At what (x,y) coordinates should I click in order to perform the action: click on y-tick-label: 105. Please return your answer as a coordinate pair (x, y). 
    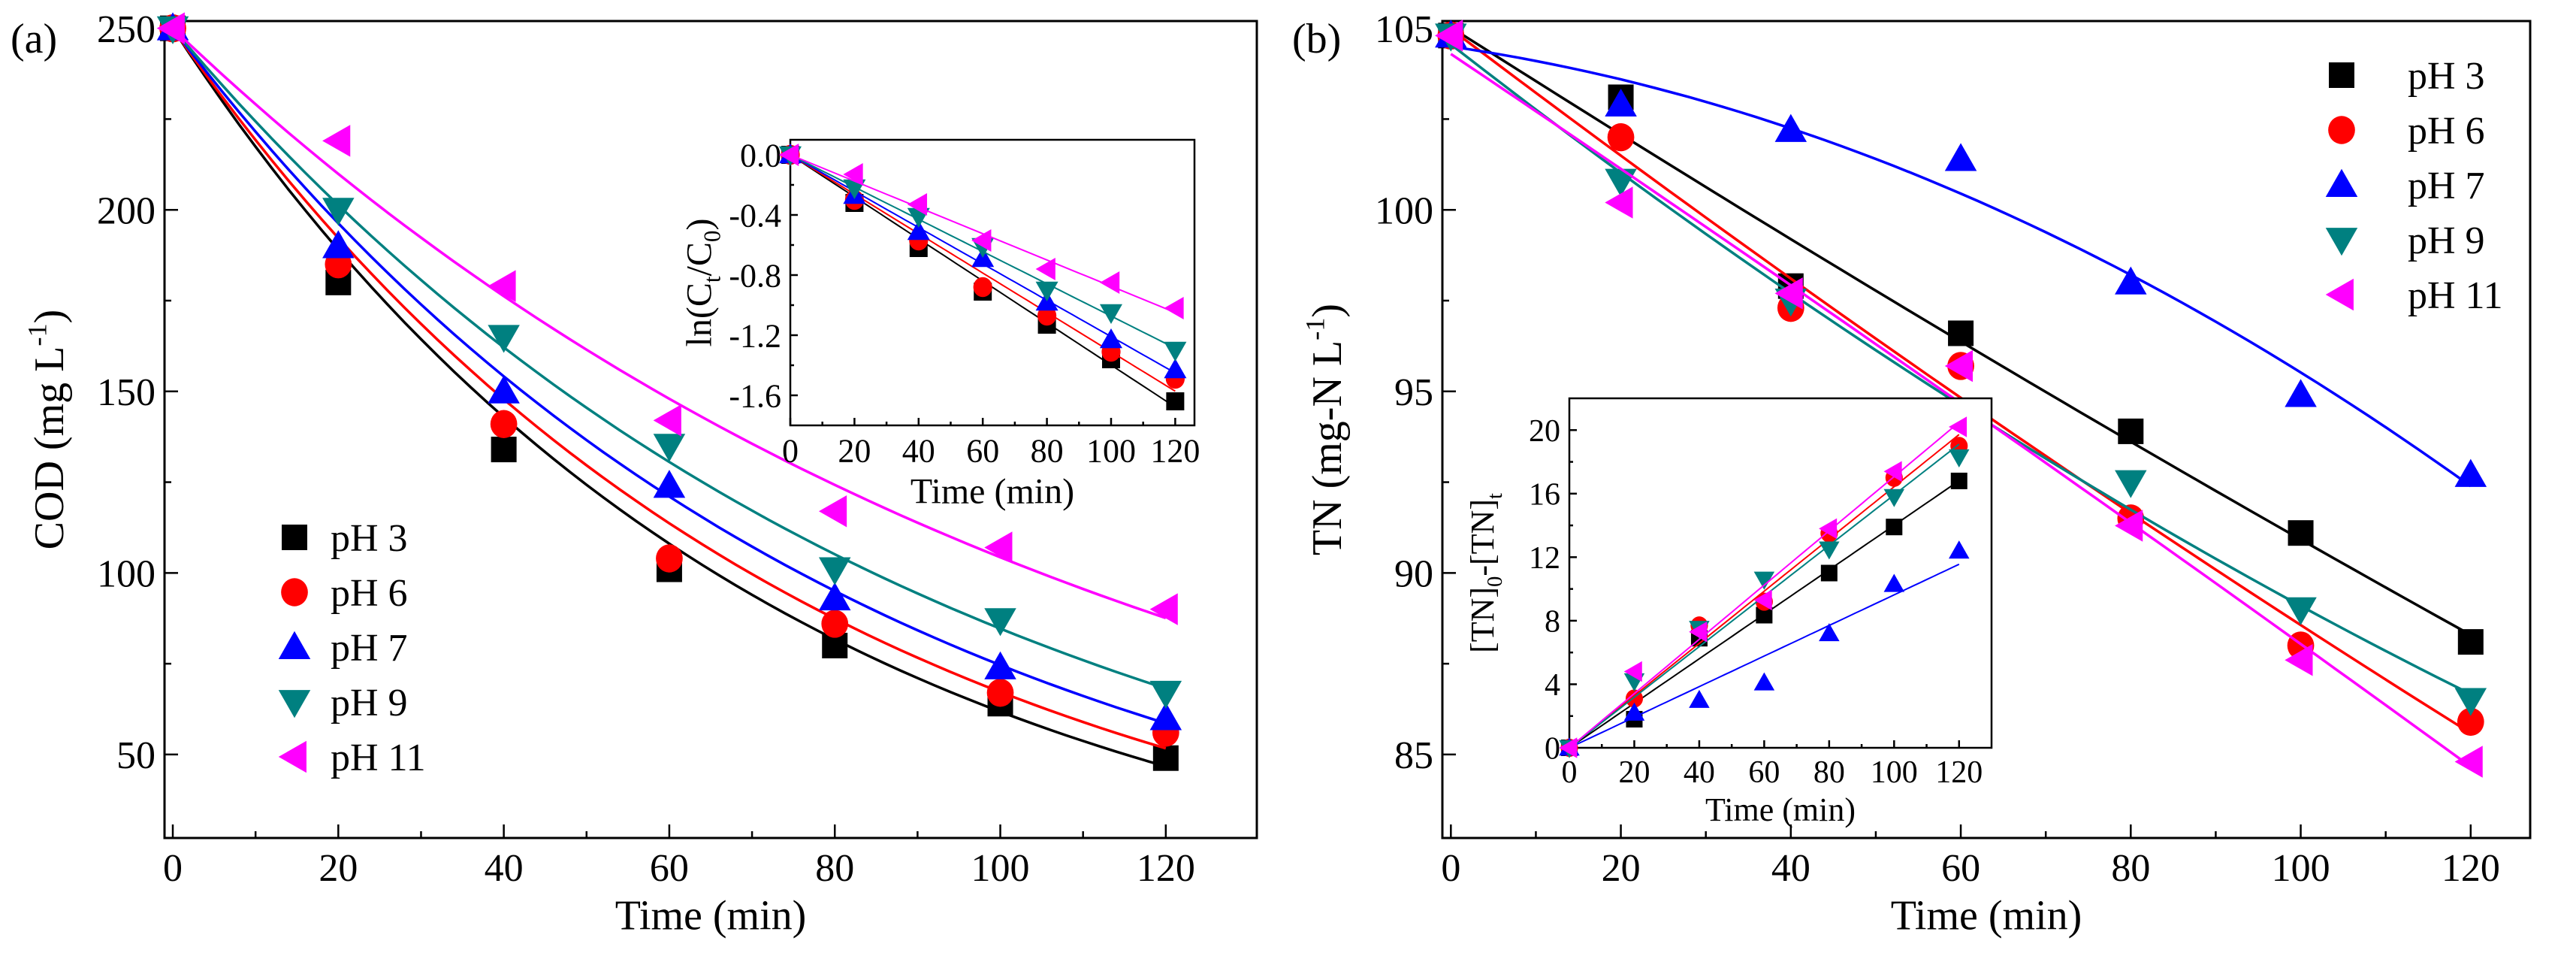
    Looking at the image, I should click on (1404, 29).